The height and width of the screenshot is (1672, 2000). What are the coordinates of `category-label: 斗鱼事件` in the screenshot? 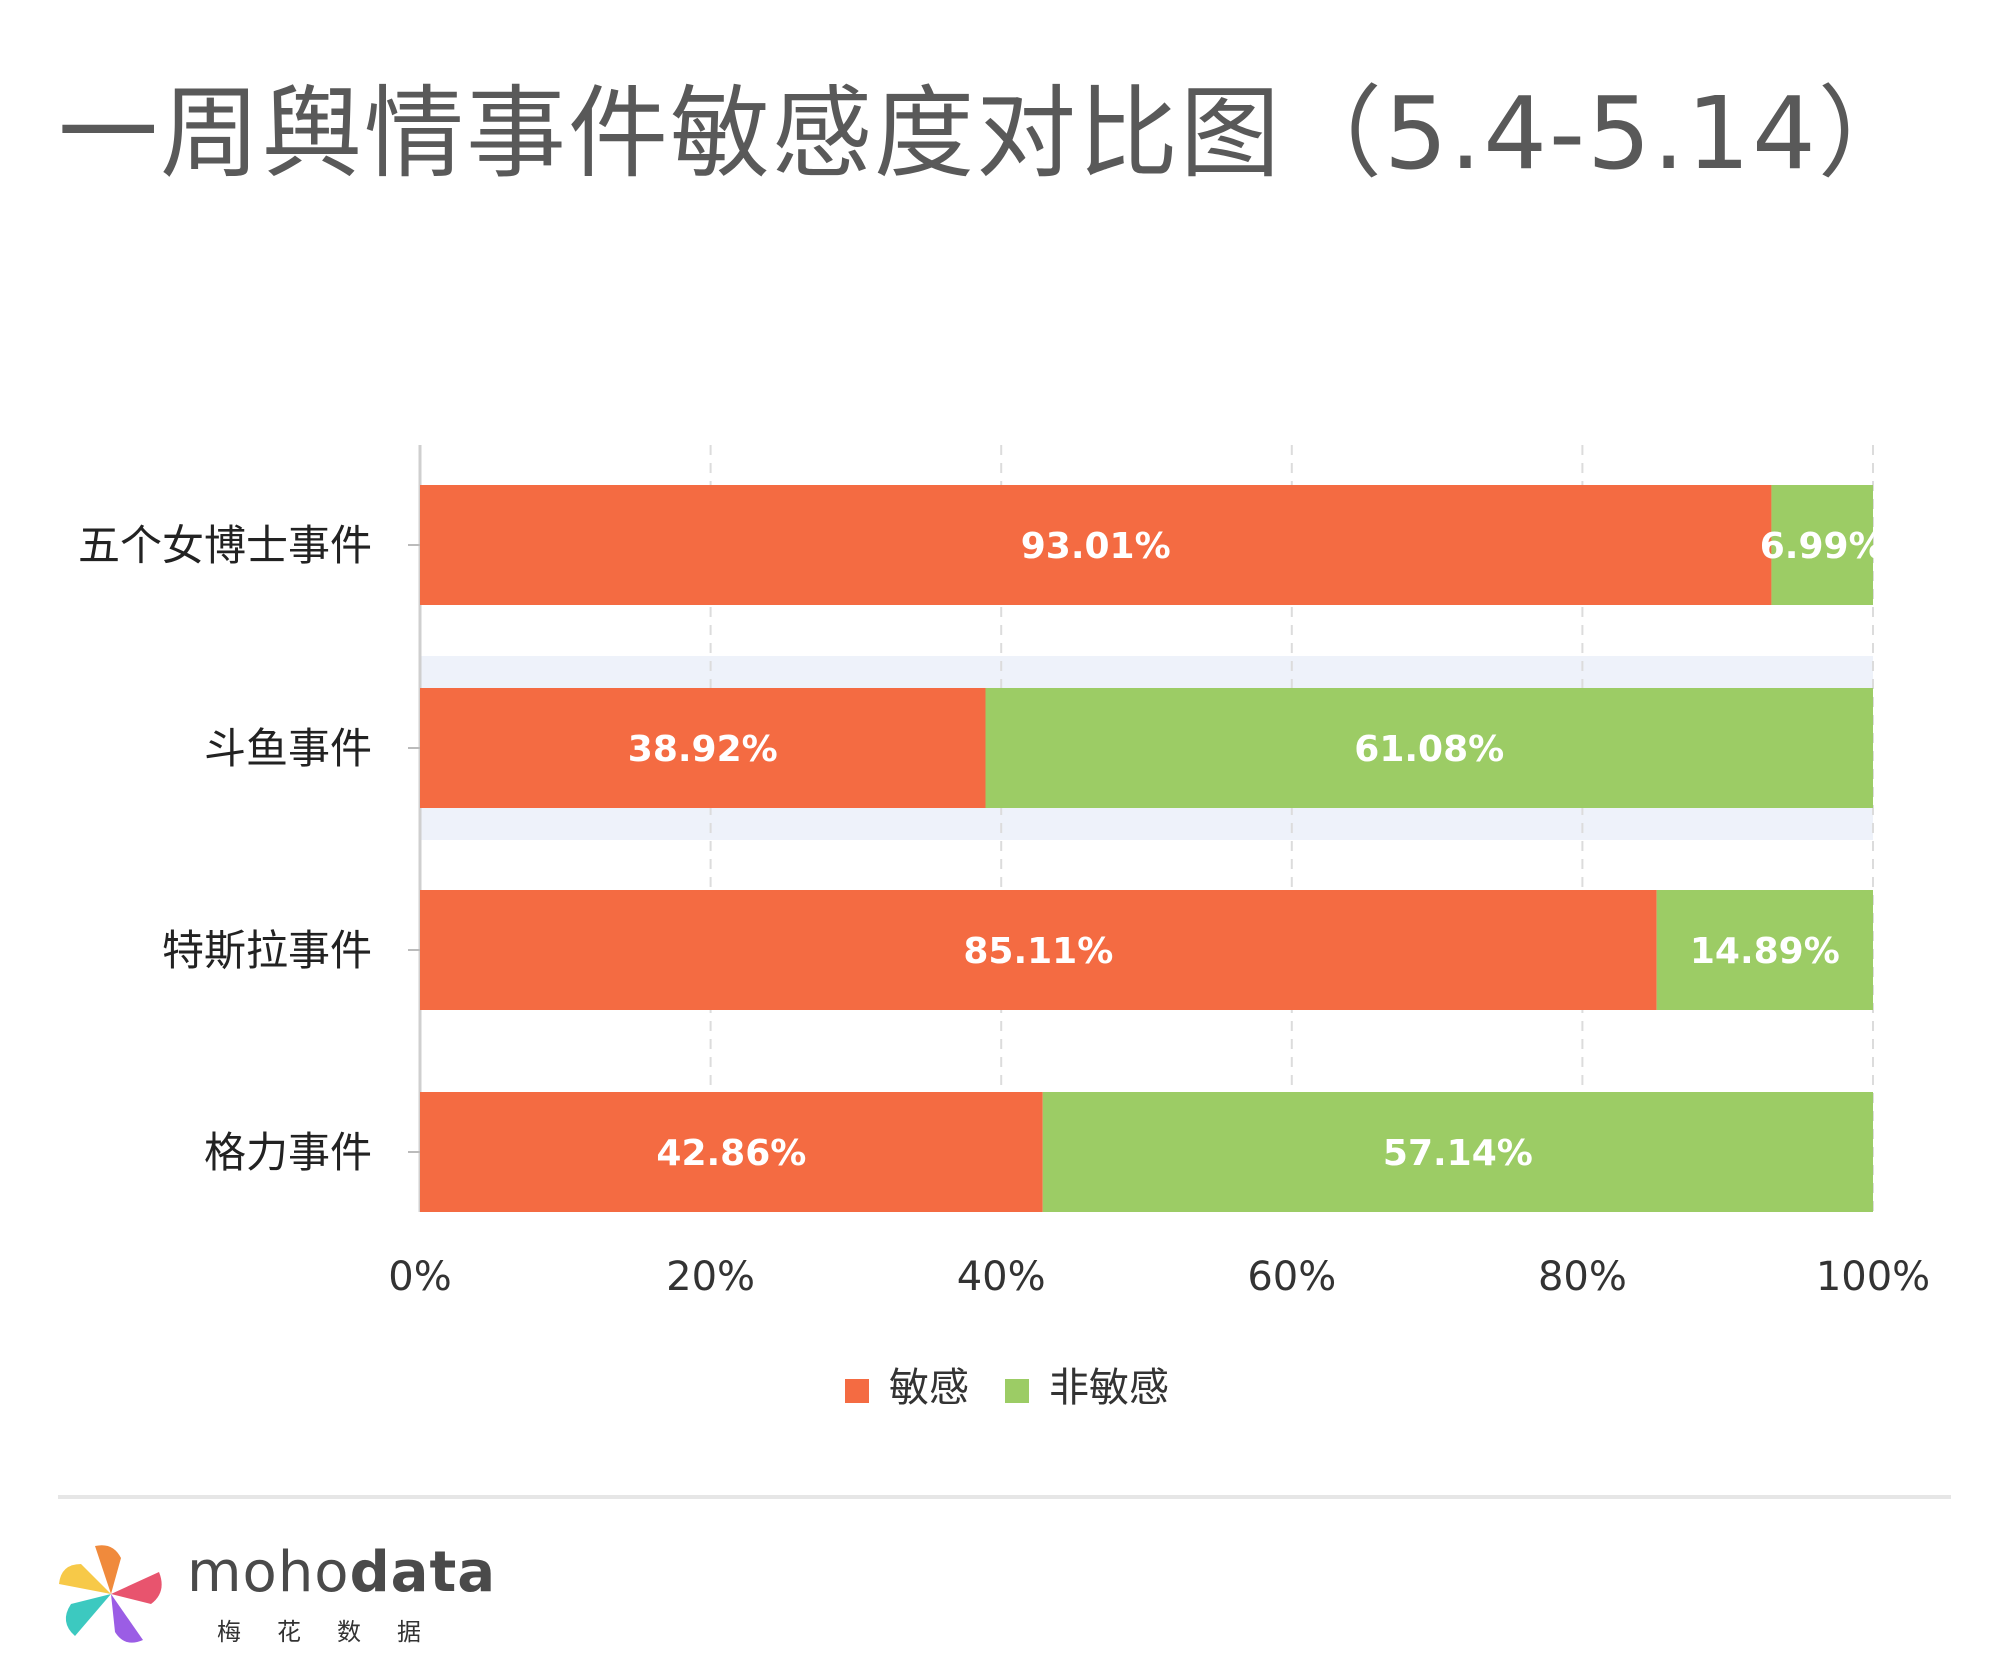 It's located at (288, 748).